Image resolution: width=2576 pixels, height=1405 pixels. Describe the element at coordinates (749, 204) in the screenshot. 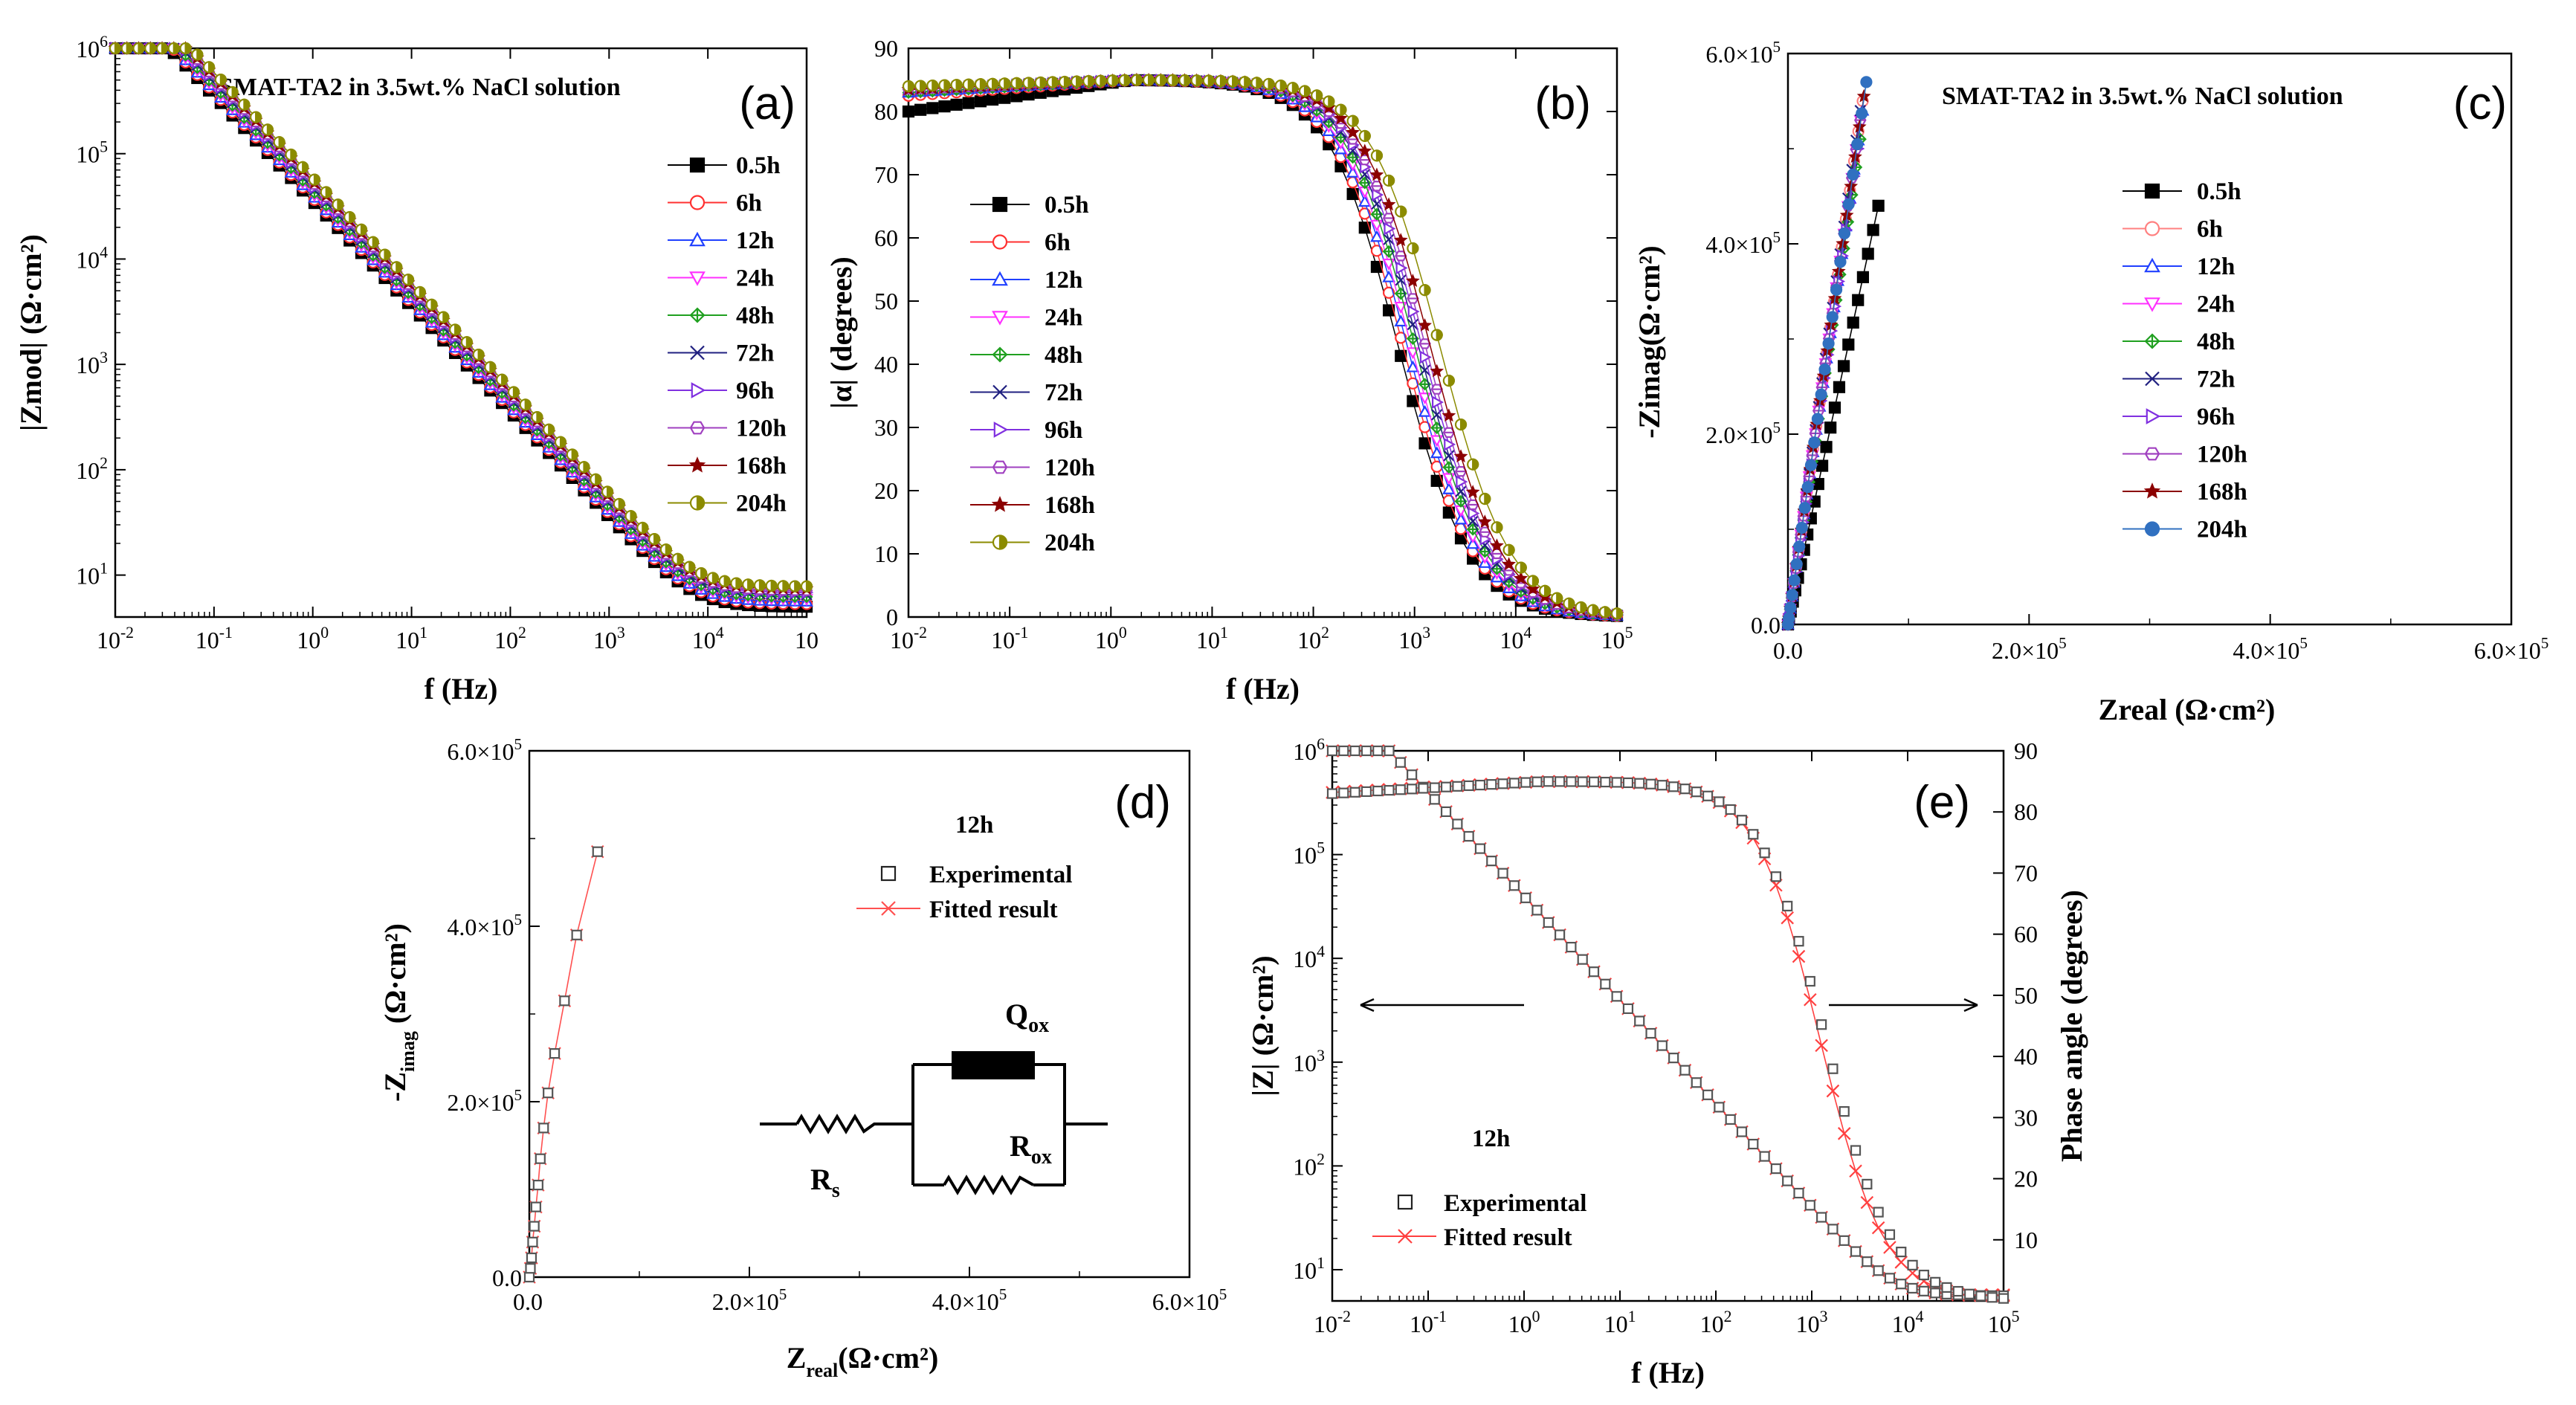

I see `legend-label: 6h` at that location.